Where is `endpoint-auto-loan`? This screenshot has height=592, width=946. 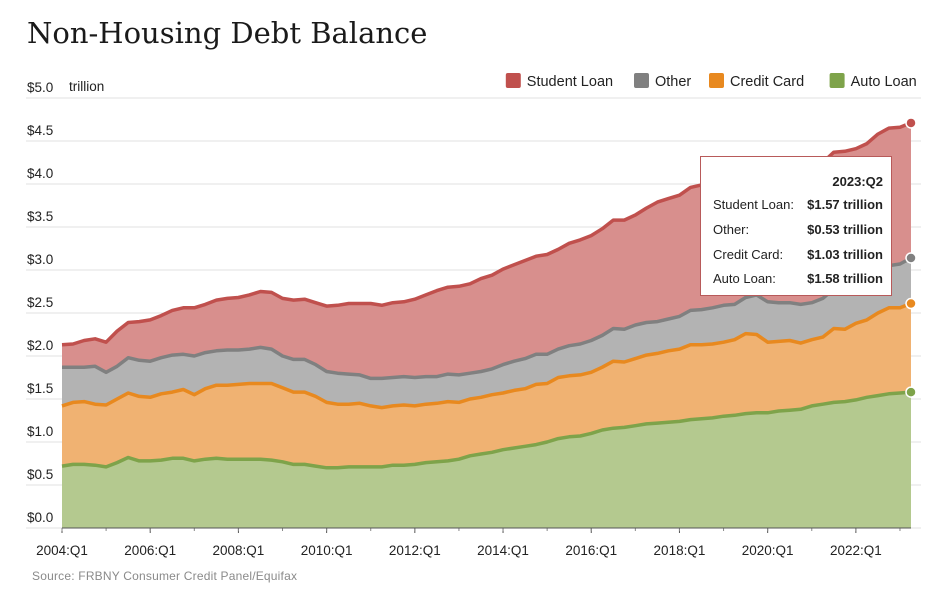
endpoint-auto-loan is located at coordinates (911, 392).